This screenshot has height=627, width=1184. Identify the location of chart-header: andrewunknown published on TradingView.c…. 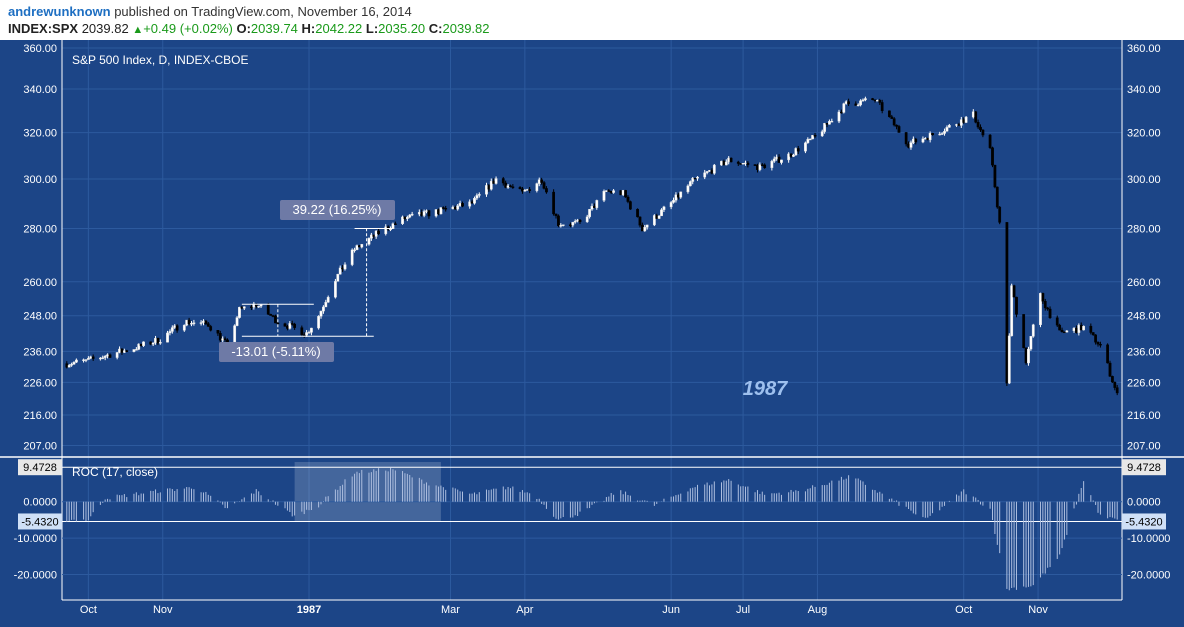
(592, 20).